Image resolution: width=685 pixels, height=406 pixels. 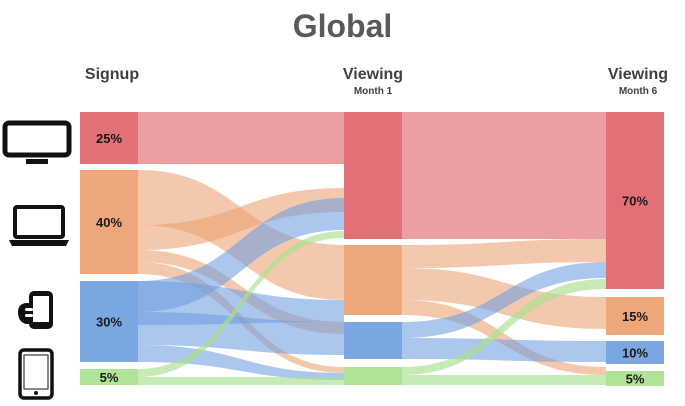 I want to click on node-signup-tablet, so click(x=109, y=377).